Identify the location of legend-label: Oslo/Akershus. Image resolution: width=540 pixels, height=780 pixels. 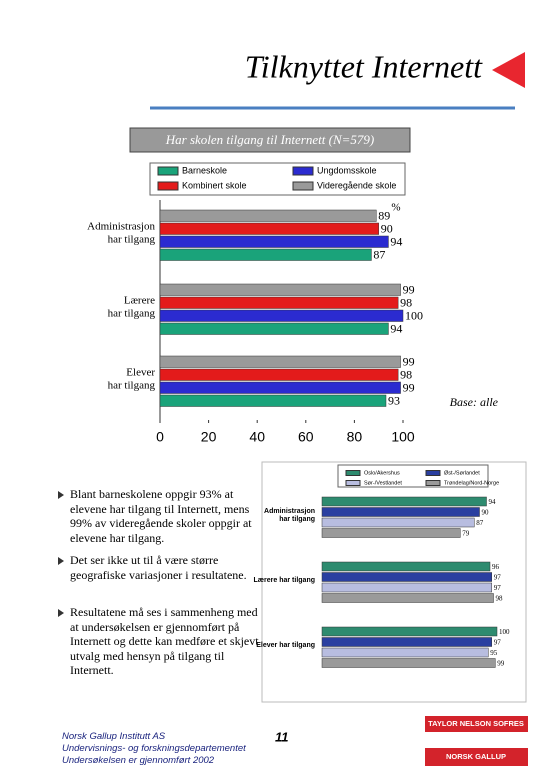
(382, 473).